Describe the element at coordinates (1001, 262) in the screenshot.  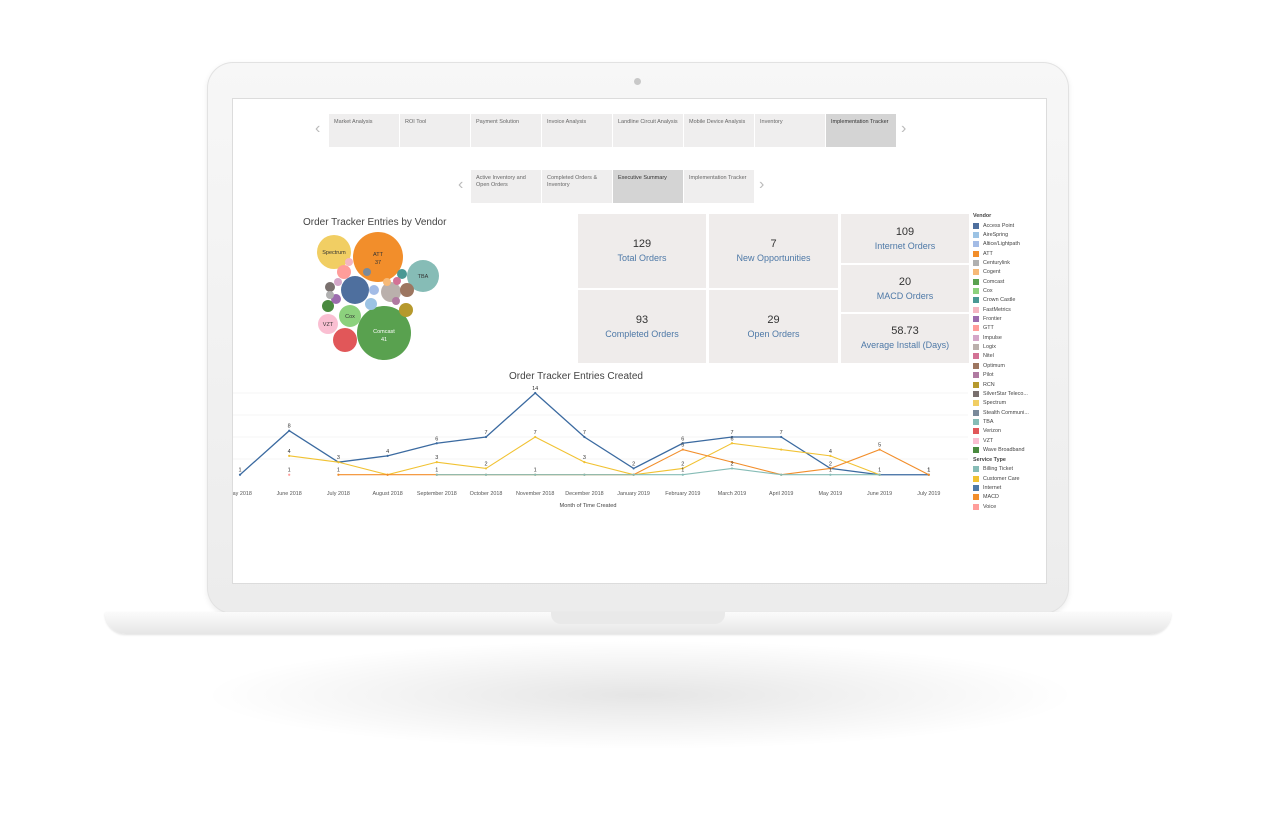
I see `legend-vendor-item: Centurylink` at that location.